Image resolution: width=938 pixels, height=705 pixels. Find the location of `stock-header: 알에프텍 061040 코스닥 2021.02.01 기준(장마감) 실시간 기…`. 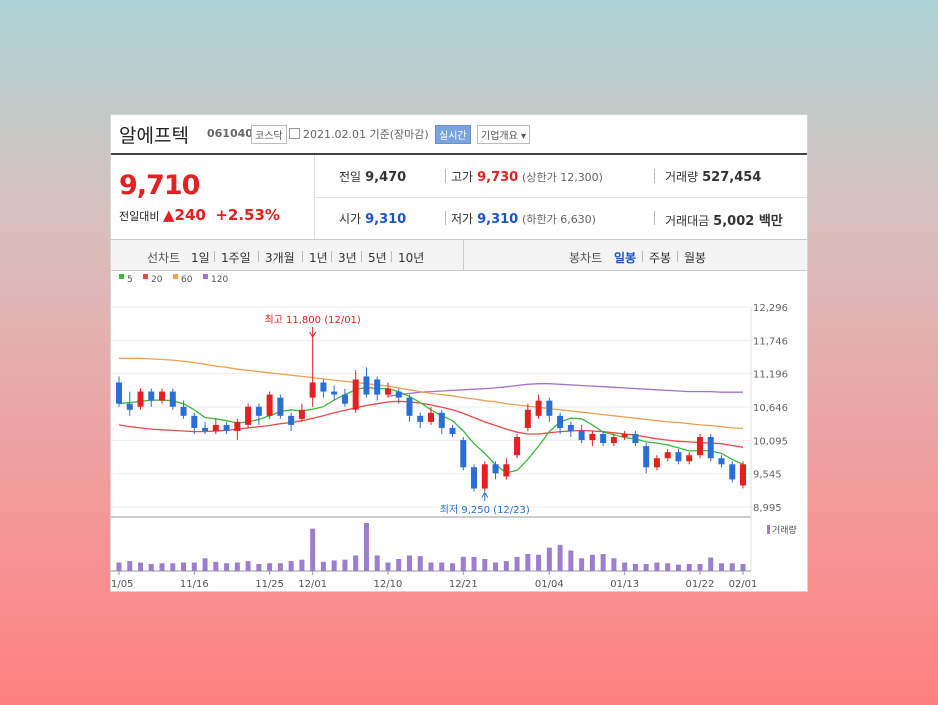

stock-header: 알에프텍 061040 코스닥 2021.02.01 기준(장마감) 실시간 기… is located at coordinates (459, 135).